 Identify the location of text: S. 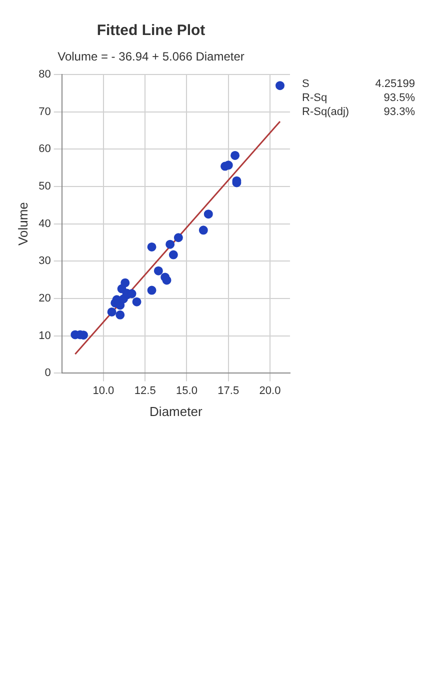
(306, 84).